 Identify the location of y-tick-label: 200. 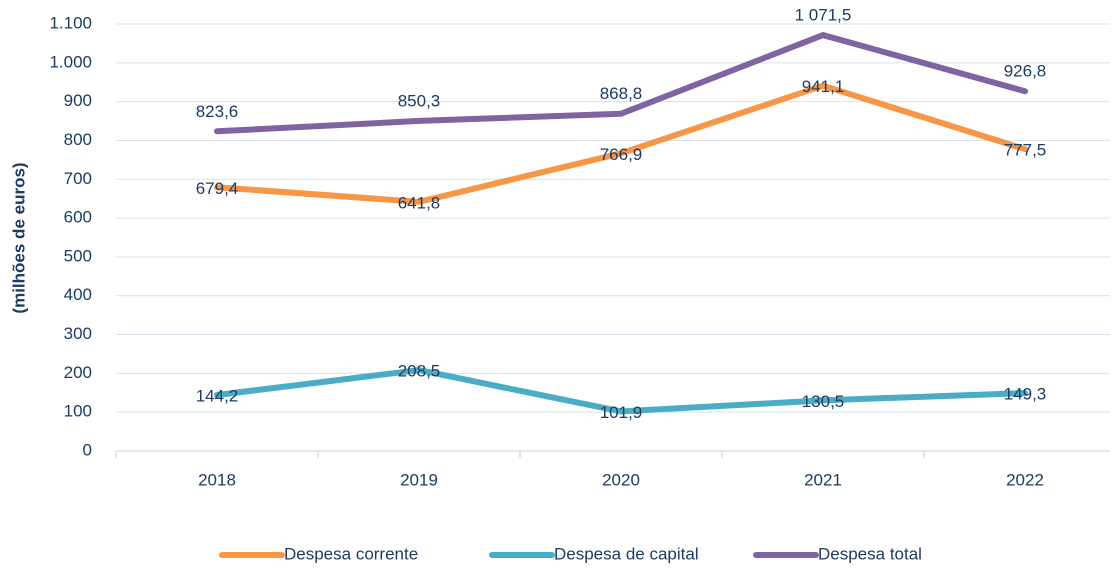
(78, 372).